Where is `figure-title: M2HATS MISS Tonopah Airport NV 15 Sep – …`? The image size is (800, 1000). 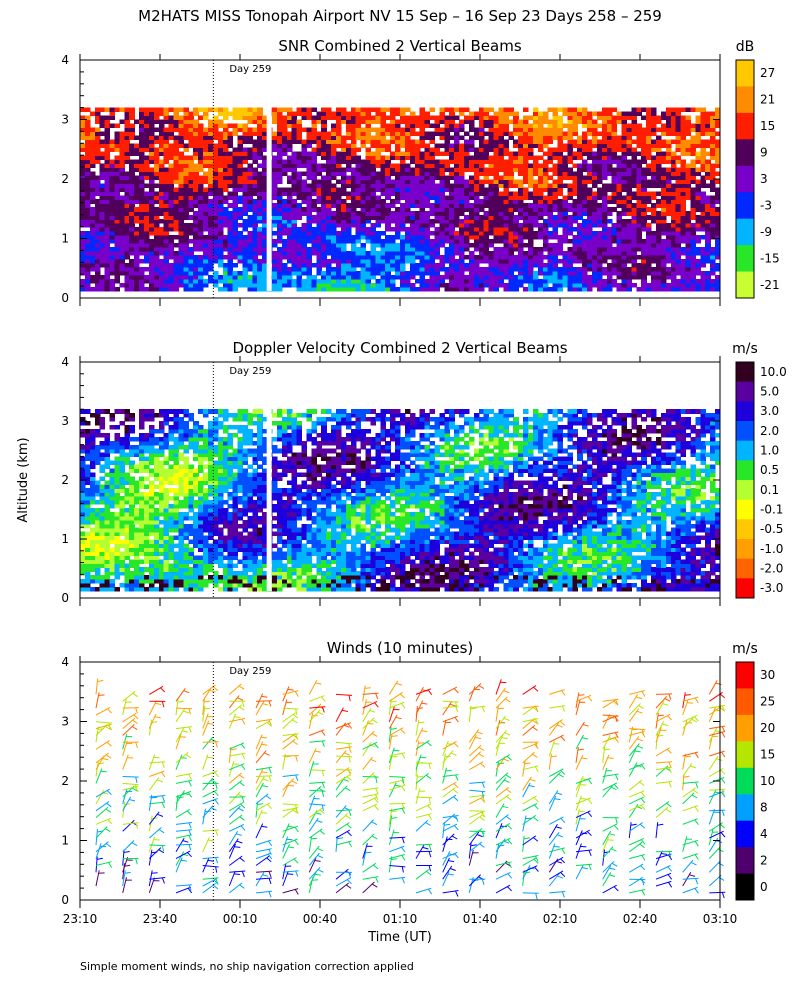
figure-title: M2HATS MISS Tonopah Airport NV 15 Sep – … is located at coordinates (400, 16).